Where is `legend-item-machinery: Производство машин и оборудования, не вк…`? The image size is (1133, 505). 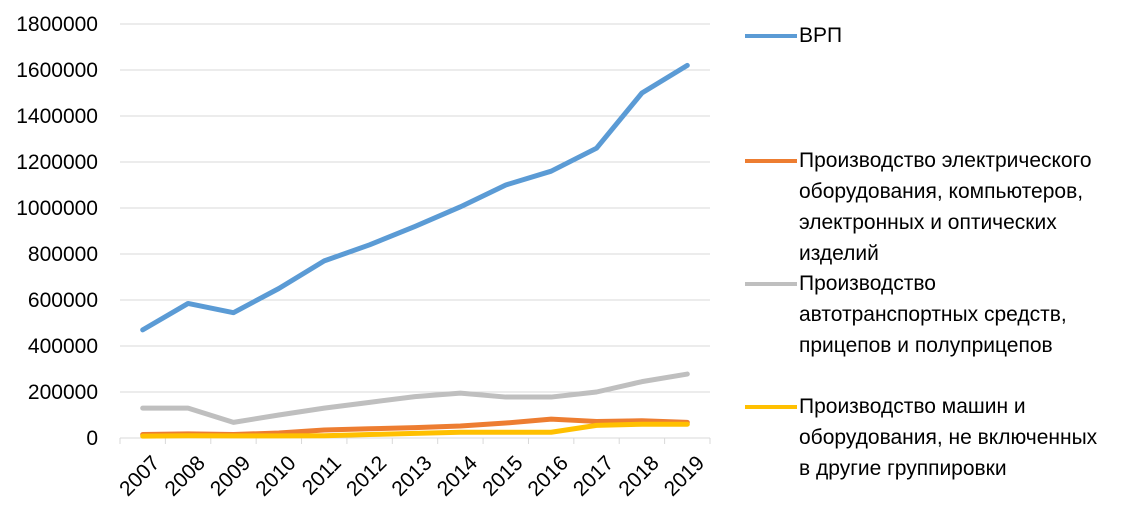 legend-item-machinery: Производство машин и оборудования, не вк… is located at coordinates (939, 437).